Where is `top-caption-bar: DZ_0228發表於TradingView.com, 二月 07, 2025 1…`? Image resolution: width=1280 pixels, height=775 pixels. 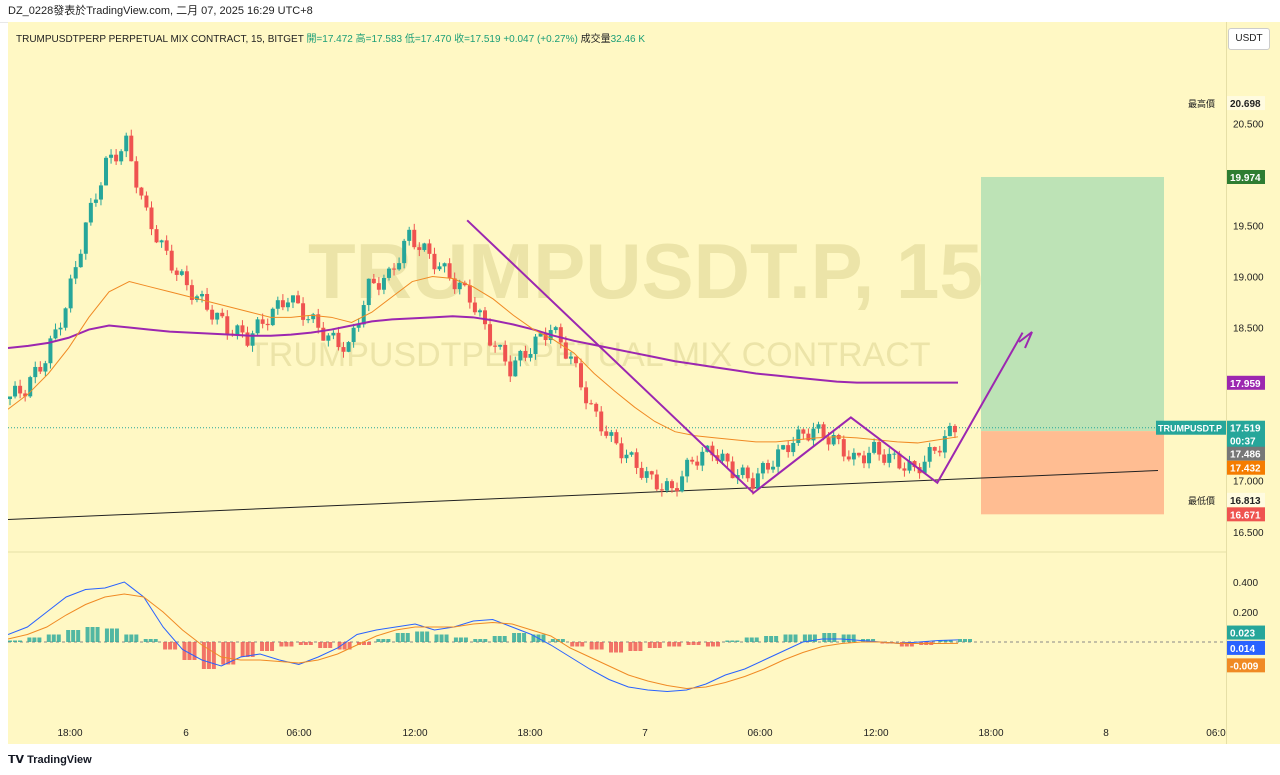 top-caption-bar: DZ_0228發表於TradingView.com, 二月 07, 2025 1… is located at coordinates (640, 11).